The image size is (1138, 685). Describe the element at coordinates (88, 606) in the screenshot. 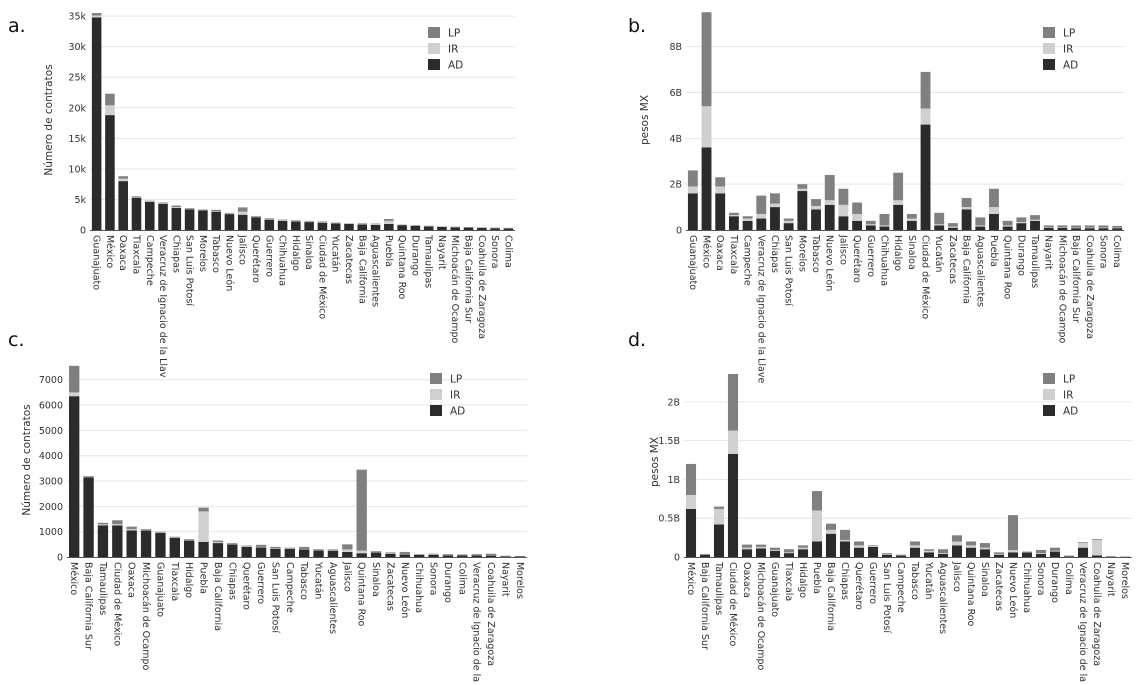

I see `x-tick-label: Baja California Sur` at that location.